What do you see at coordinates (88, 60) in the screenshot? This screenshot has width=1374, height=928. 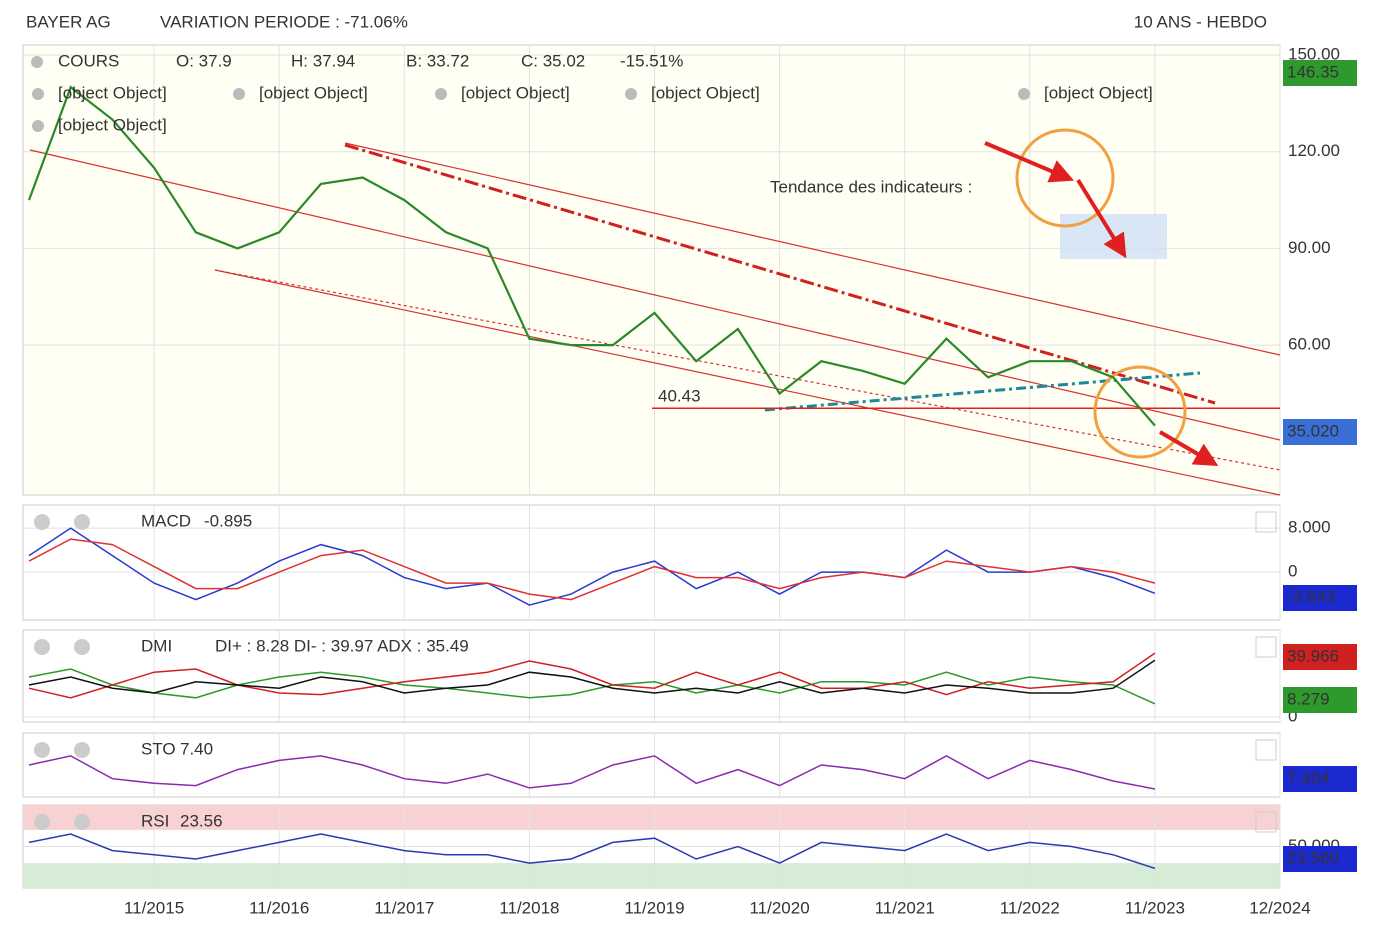 I see `panel-title: COURS` at bounding box center [88, 60].